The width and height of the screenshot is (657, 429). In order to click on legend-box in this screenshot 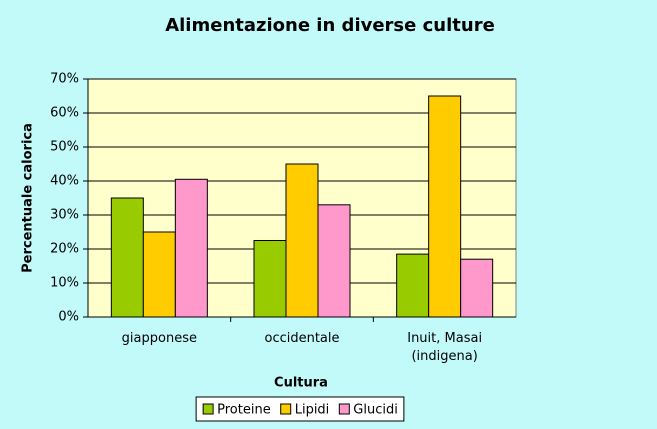, I will do `click(300, 409)`.